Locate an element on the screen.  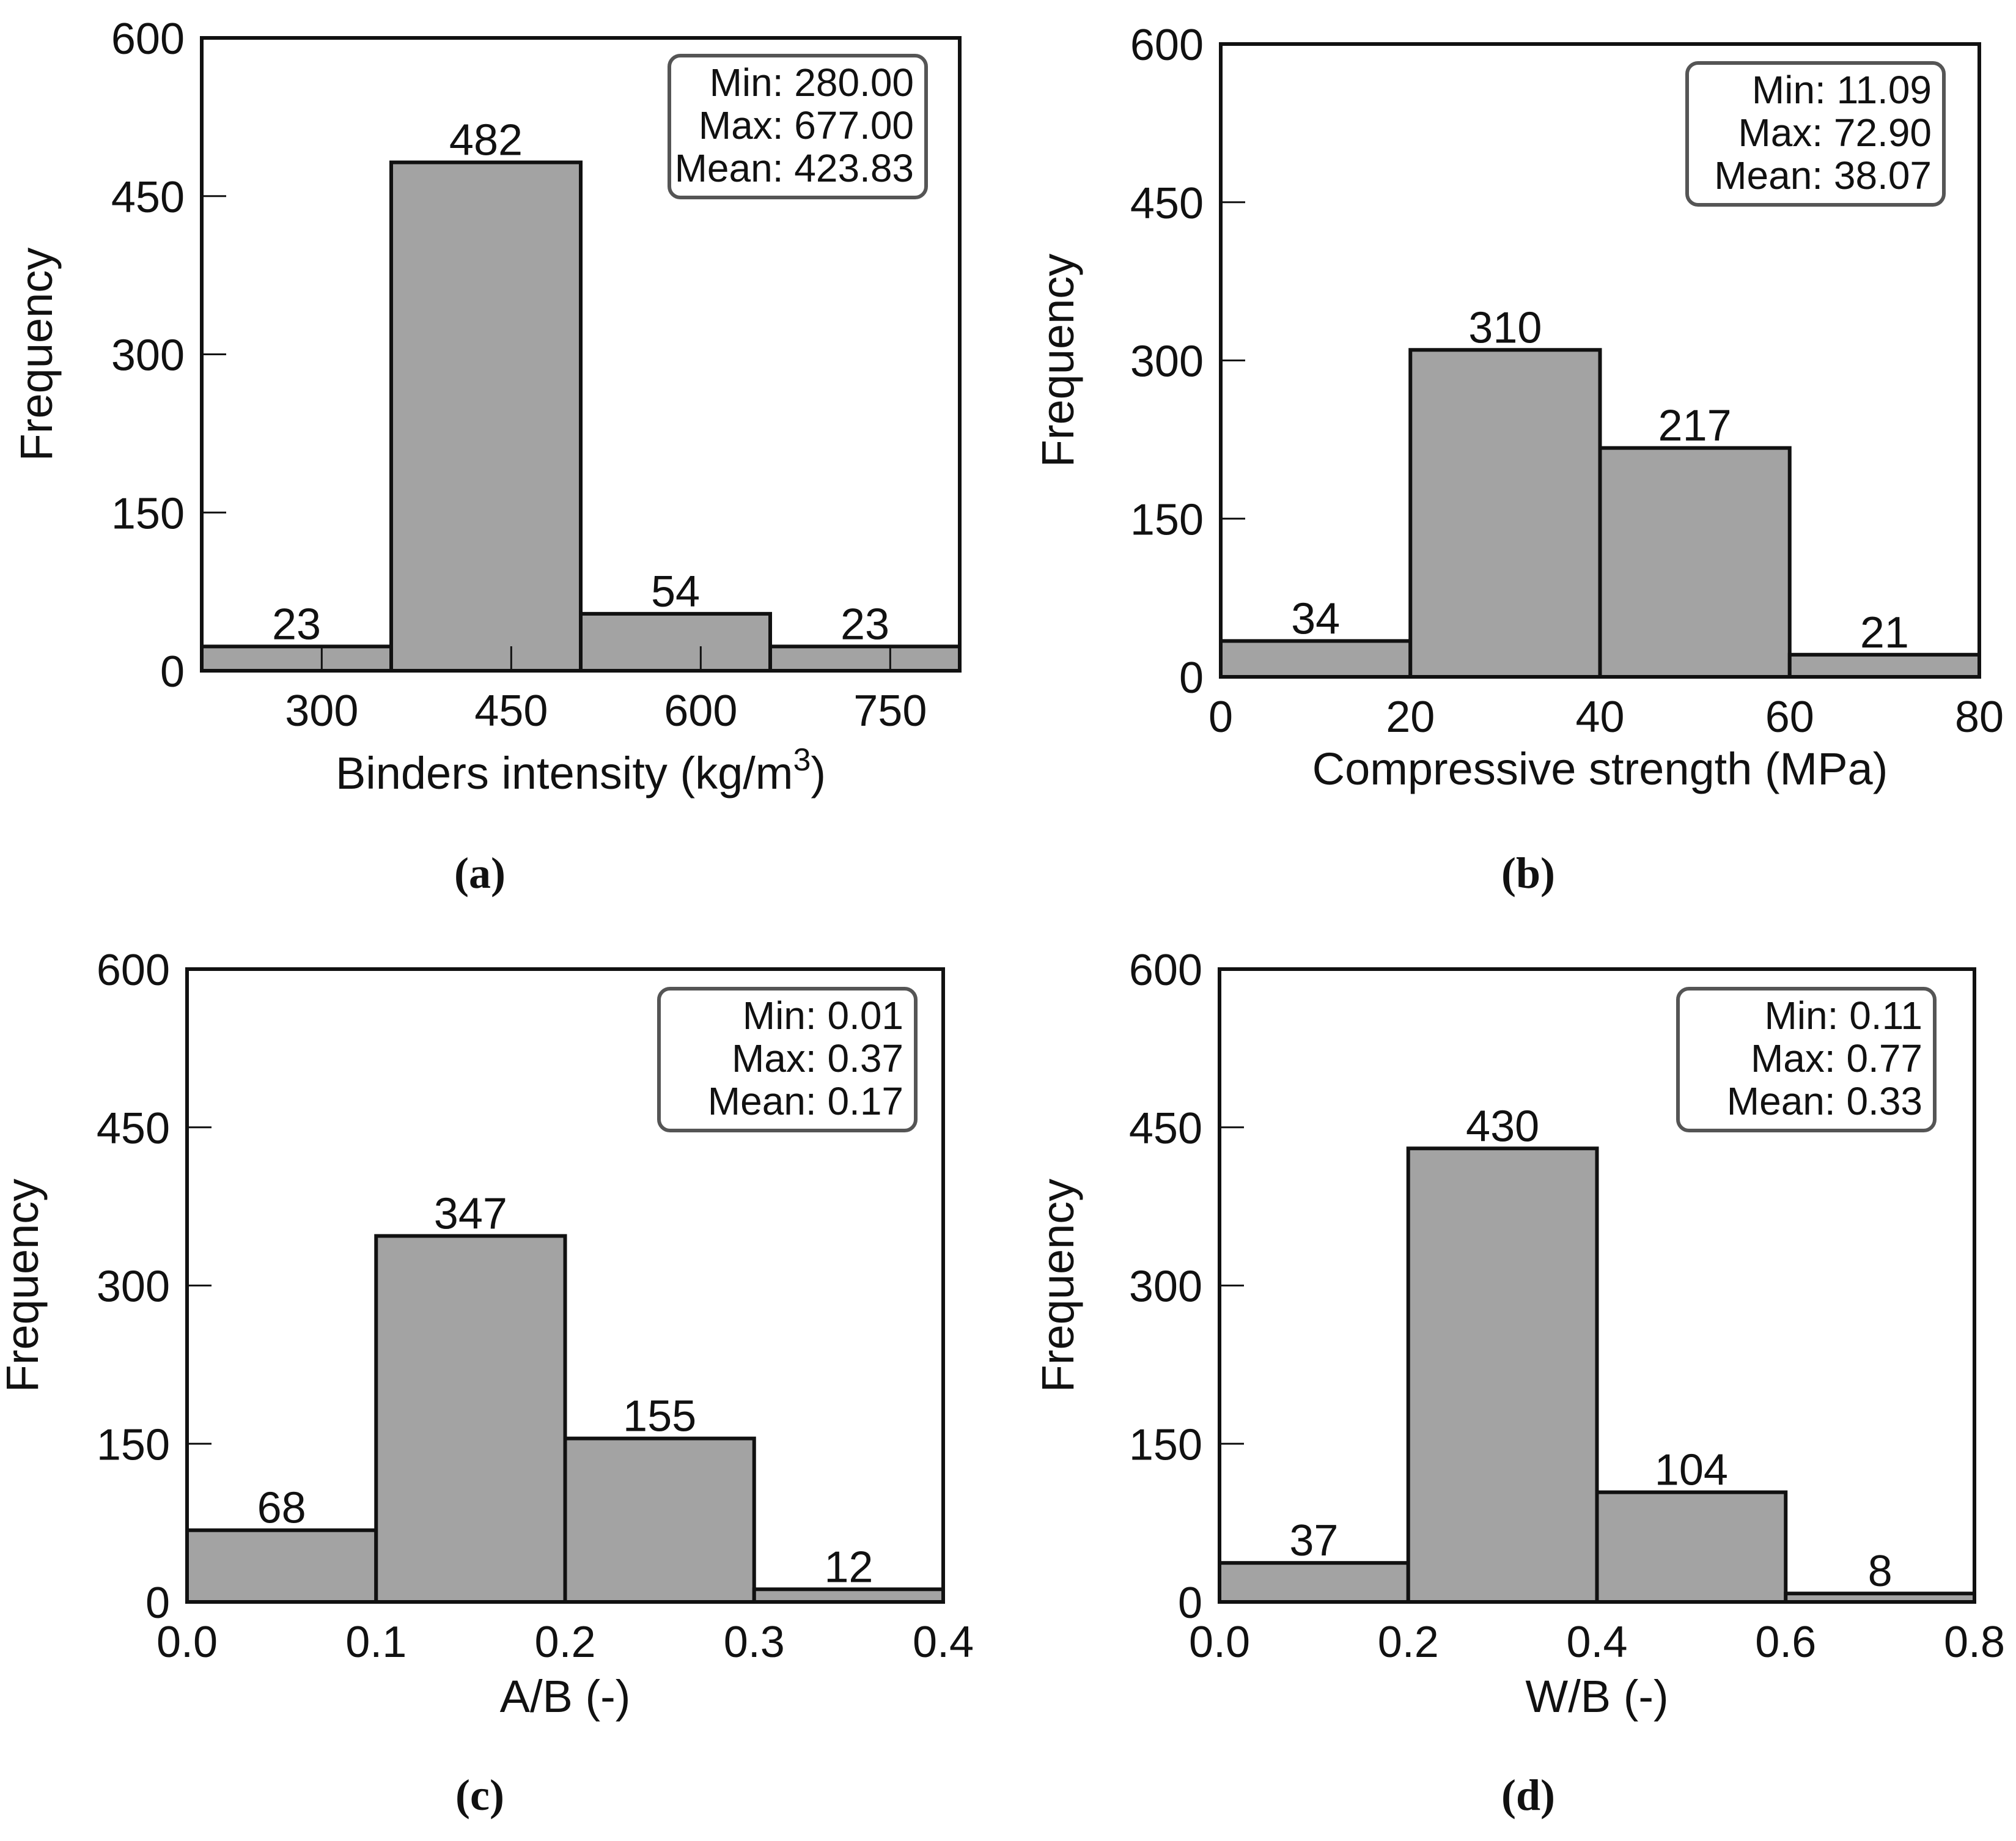
x-tick-label: 0.1 is located at coordinates (376, 1642).